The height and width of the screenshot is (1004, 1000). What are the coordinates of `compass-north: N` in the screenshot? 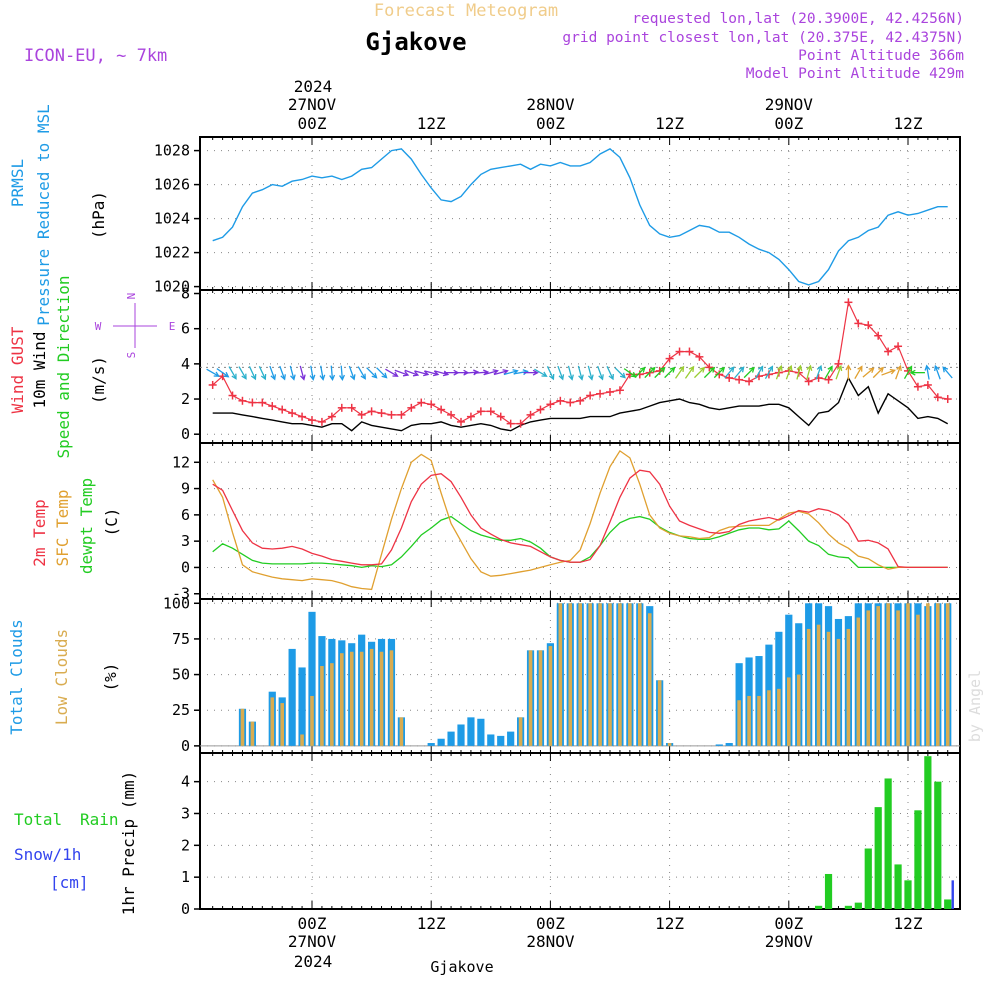 It's located at (131, 296).